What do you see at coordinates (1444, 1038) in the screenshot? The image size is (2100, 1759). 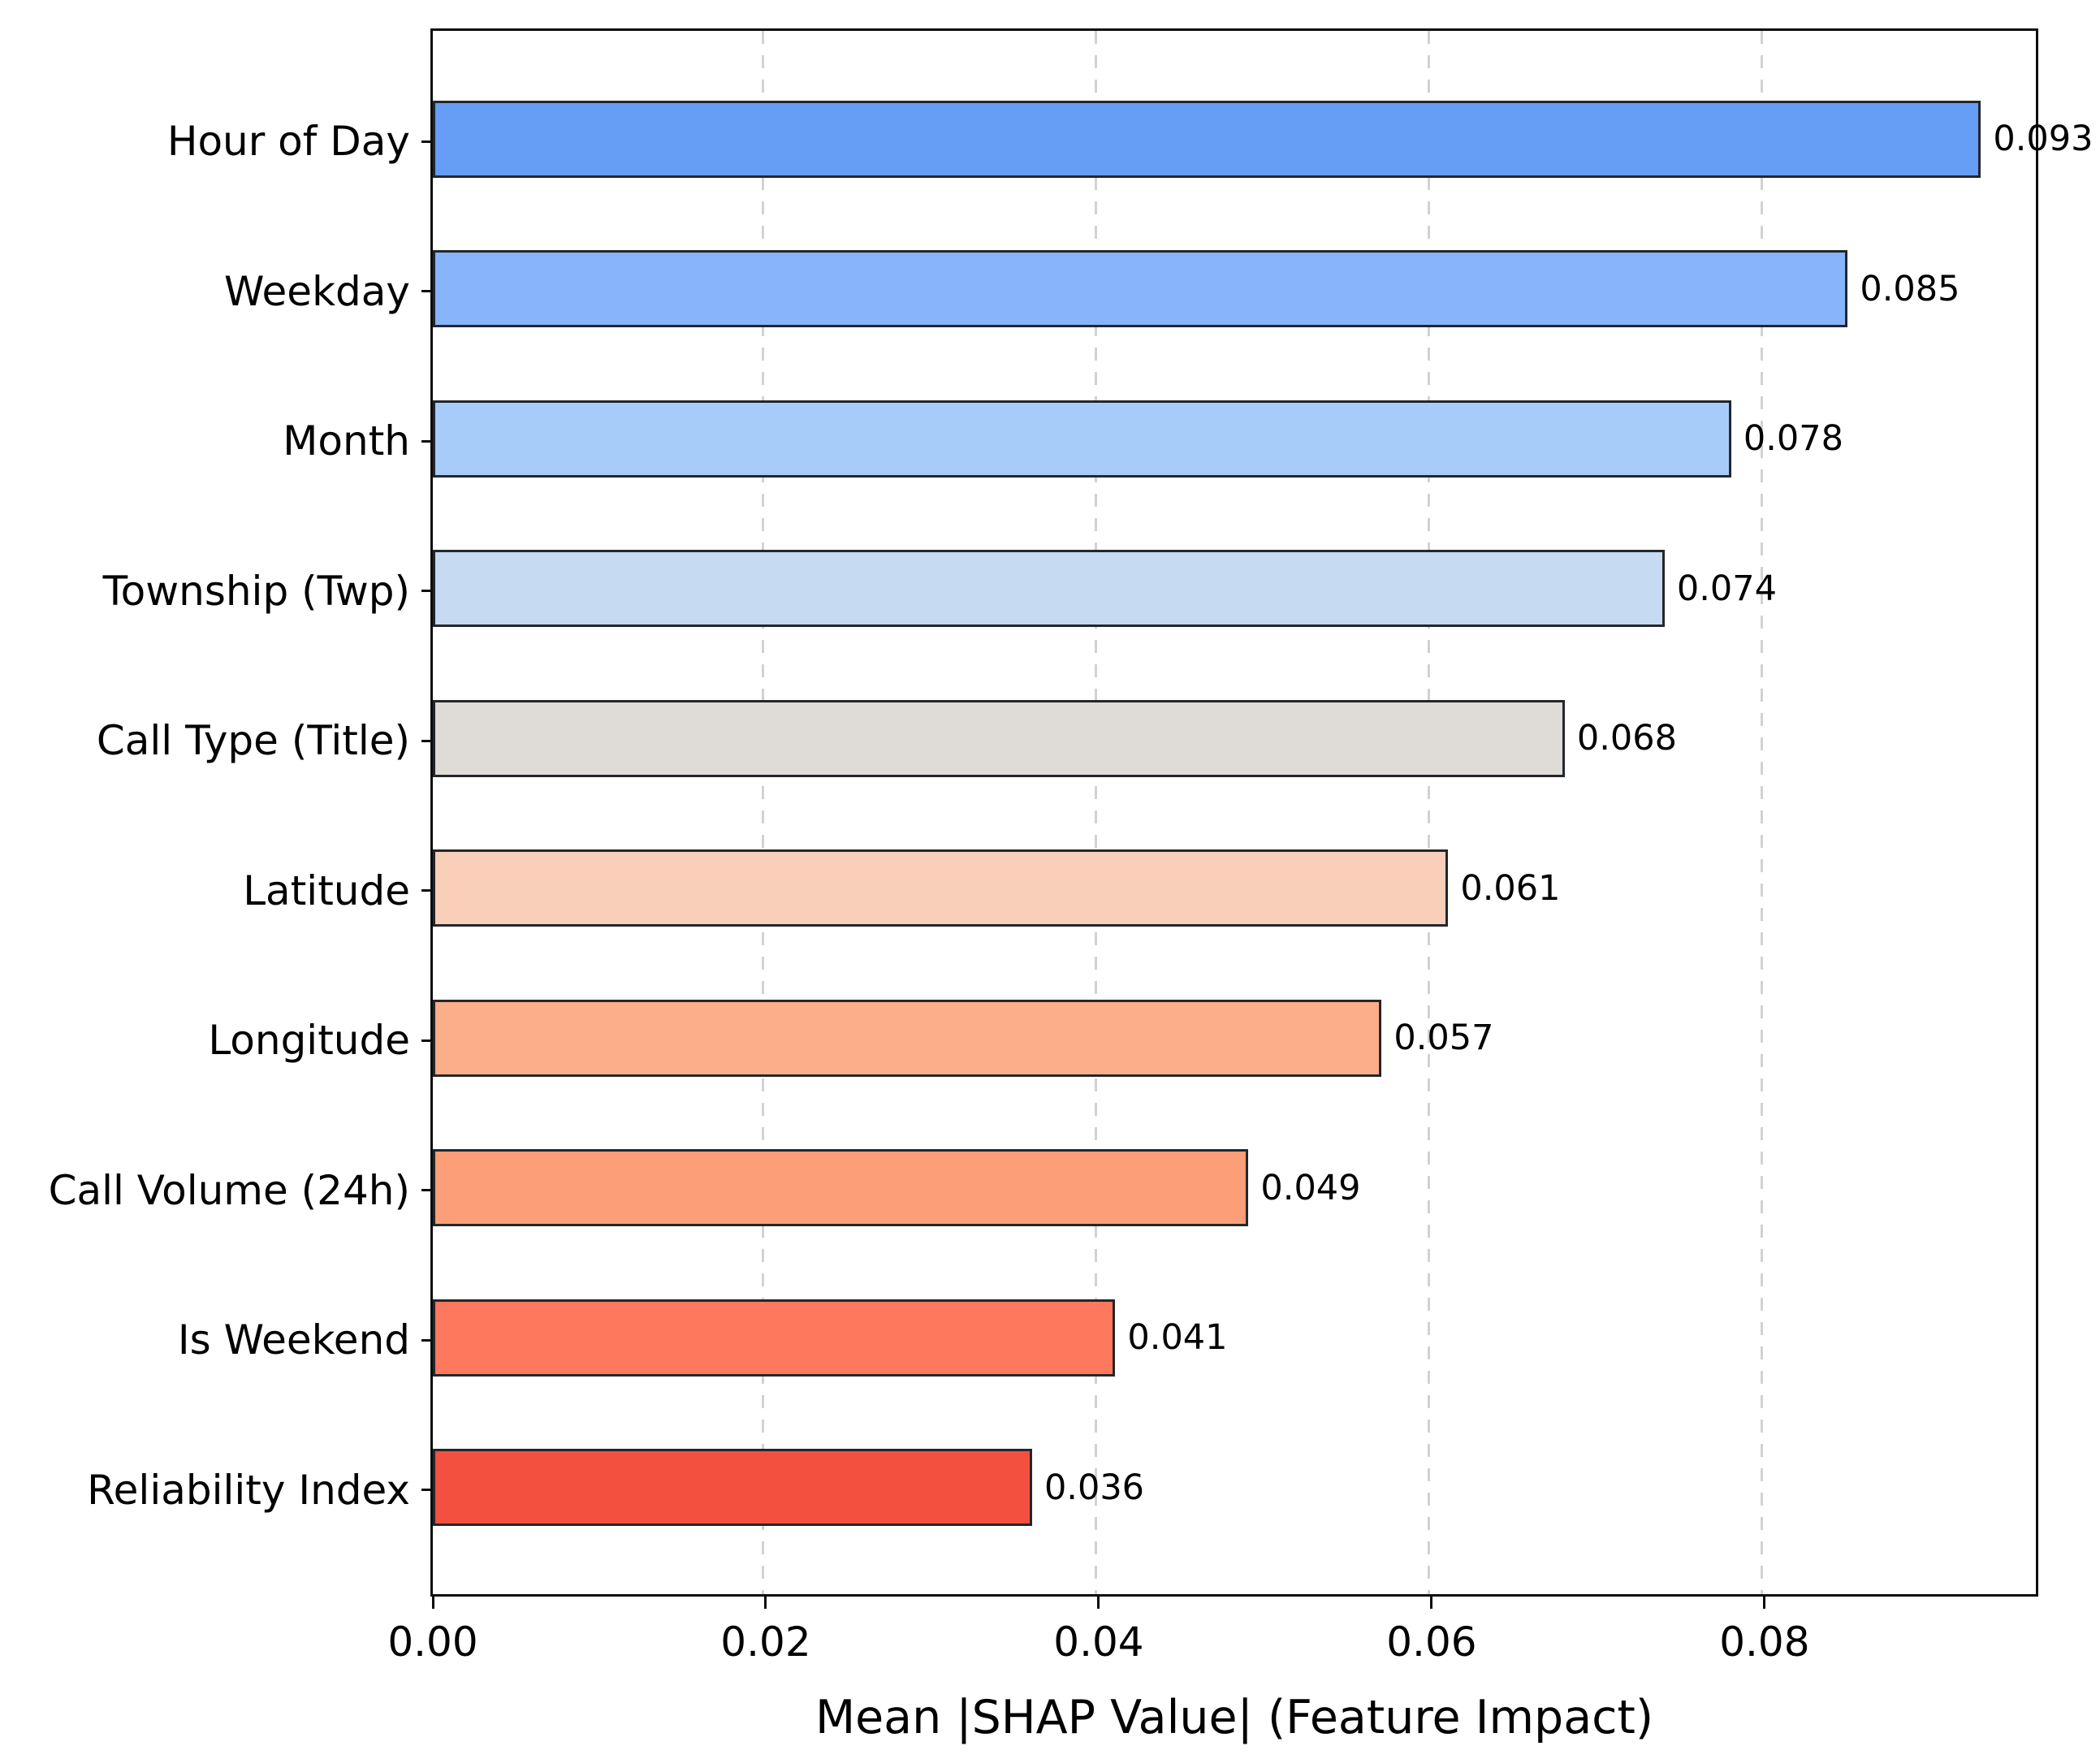 I see `bar-value-label: 0.057` at bounding box center [1444, 1038].